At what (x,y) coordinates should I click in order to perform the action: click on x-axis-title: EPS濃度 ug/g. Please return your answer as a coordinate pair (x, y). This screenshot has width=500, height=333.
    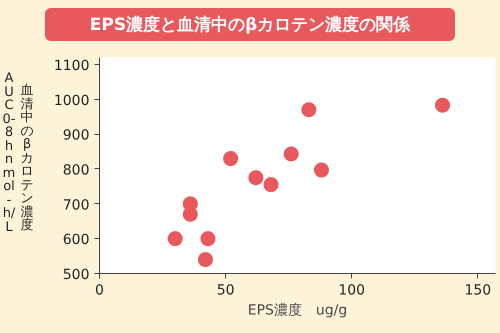
    Looking at the image, I should click on (298, 310).